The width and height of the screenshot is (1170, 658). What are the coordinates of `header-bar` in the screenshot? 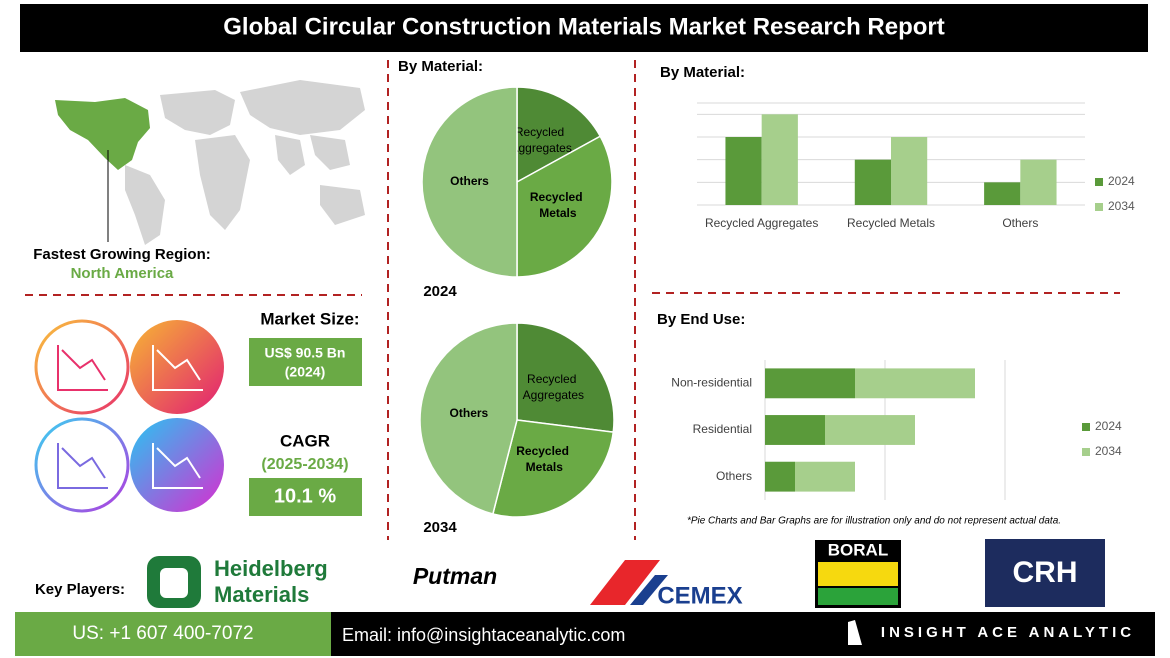 It's located at (584, 28).